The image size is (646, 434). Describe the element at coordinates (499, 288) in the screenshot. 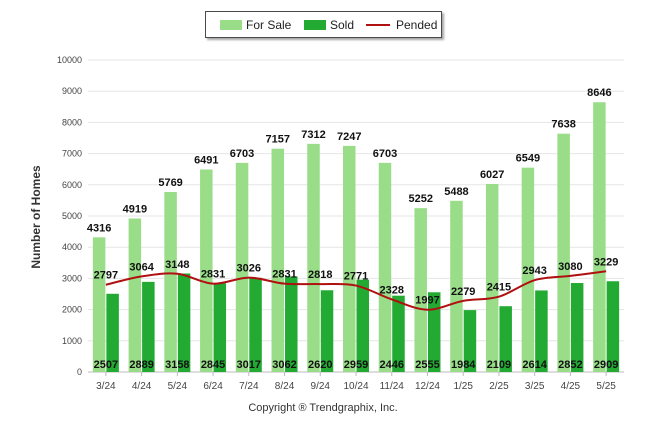

I see `data-label-pended: 2415` at that location.